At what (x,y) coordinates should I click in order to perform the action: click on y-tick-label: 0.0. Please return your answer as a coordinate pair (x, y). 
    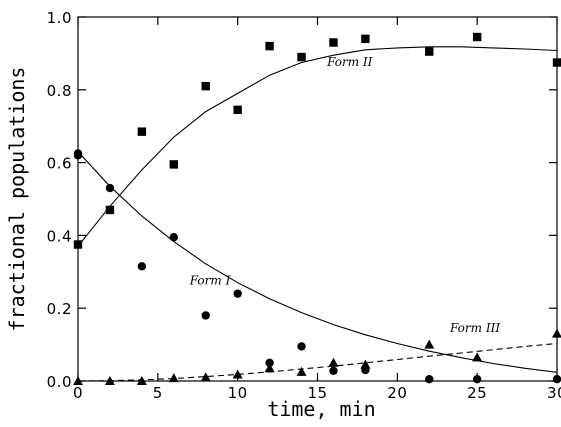
    Looking at the image, I should click on (59, 382).